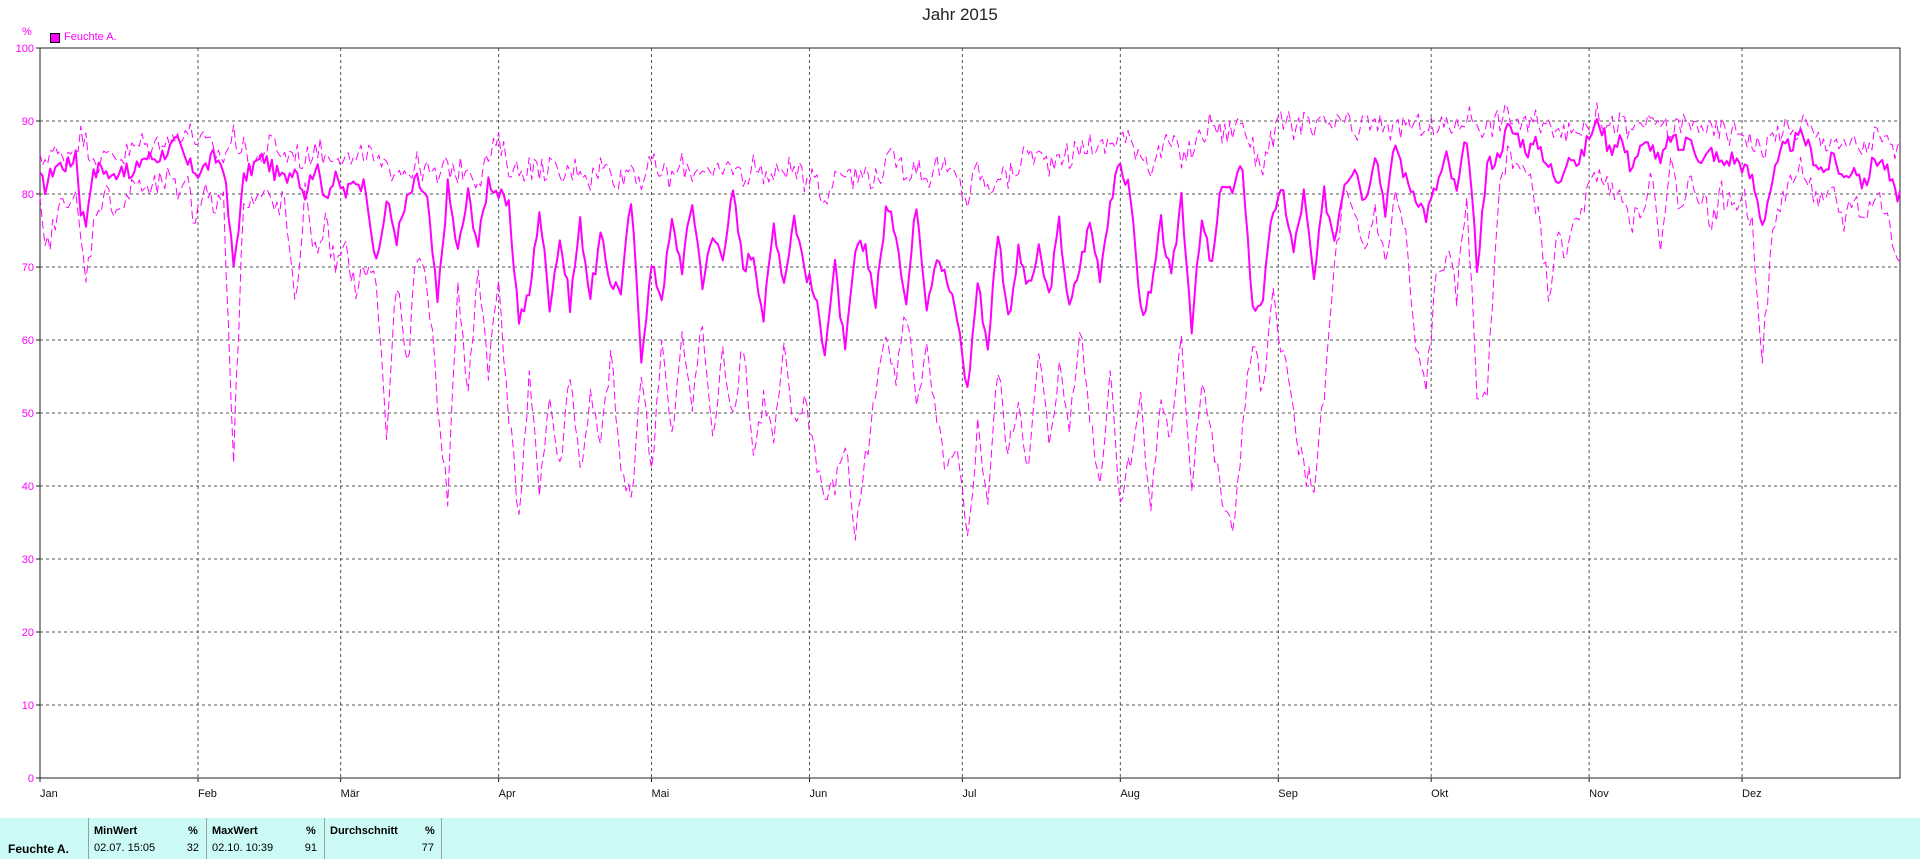  I want to click on stats-max-value: 91, so click(310, 848).